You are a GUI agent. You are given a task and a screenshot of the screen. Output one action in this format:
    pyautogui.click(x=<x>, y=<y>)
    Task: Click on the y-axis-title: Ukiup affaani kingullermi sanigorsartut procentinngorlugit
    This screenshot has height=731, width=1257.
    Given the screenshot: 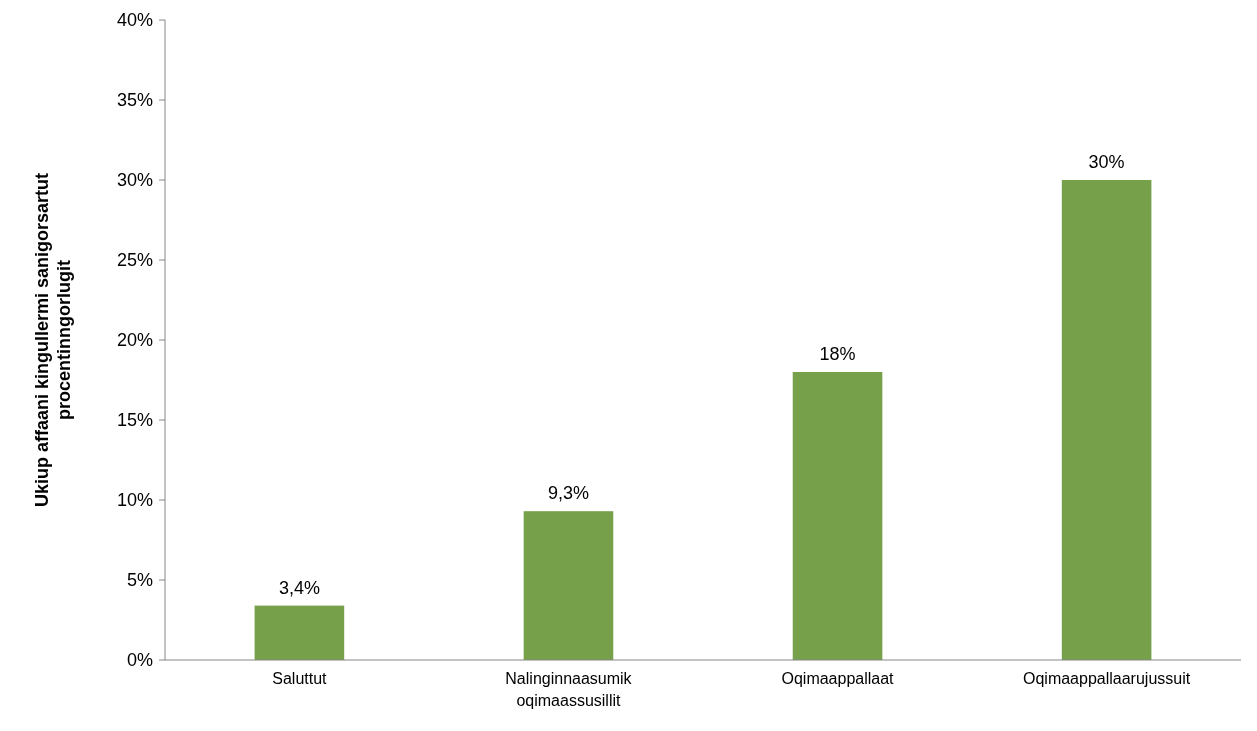 What is the action you would take?
    pyautogui.click(x=53, y=340)
    